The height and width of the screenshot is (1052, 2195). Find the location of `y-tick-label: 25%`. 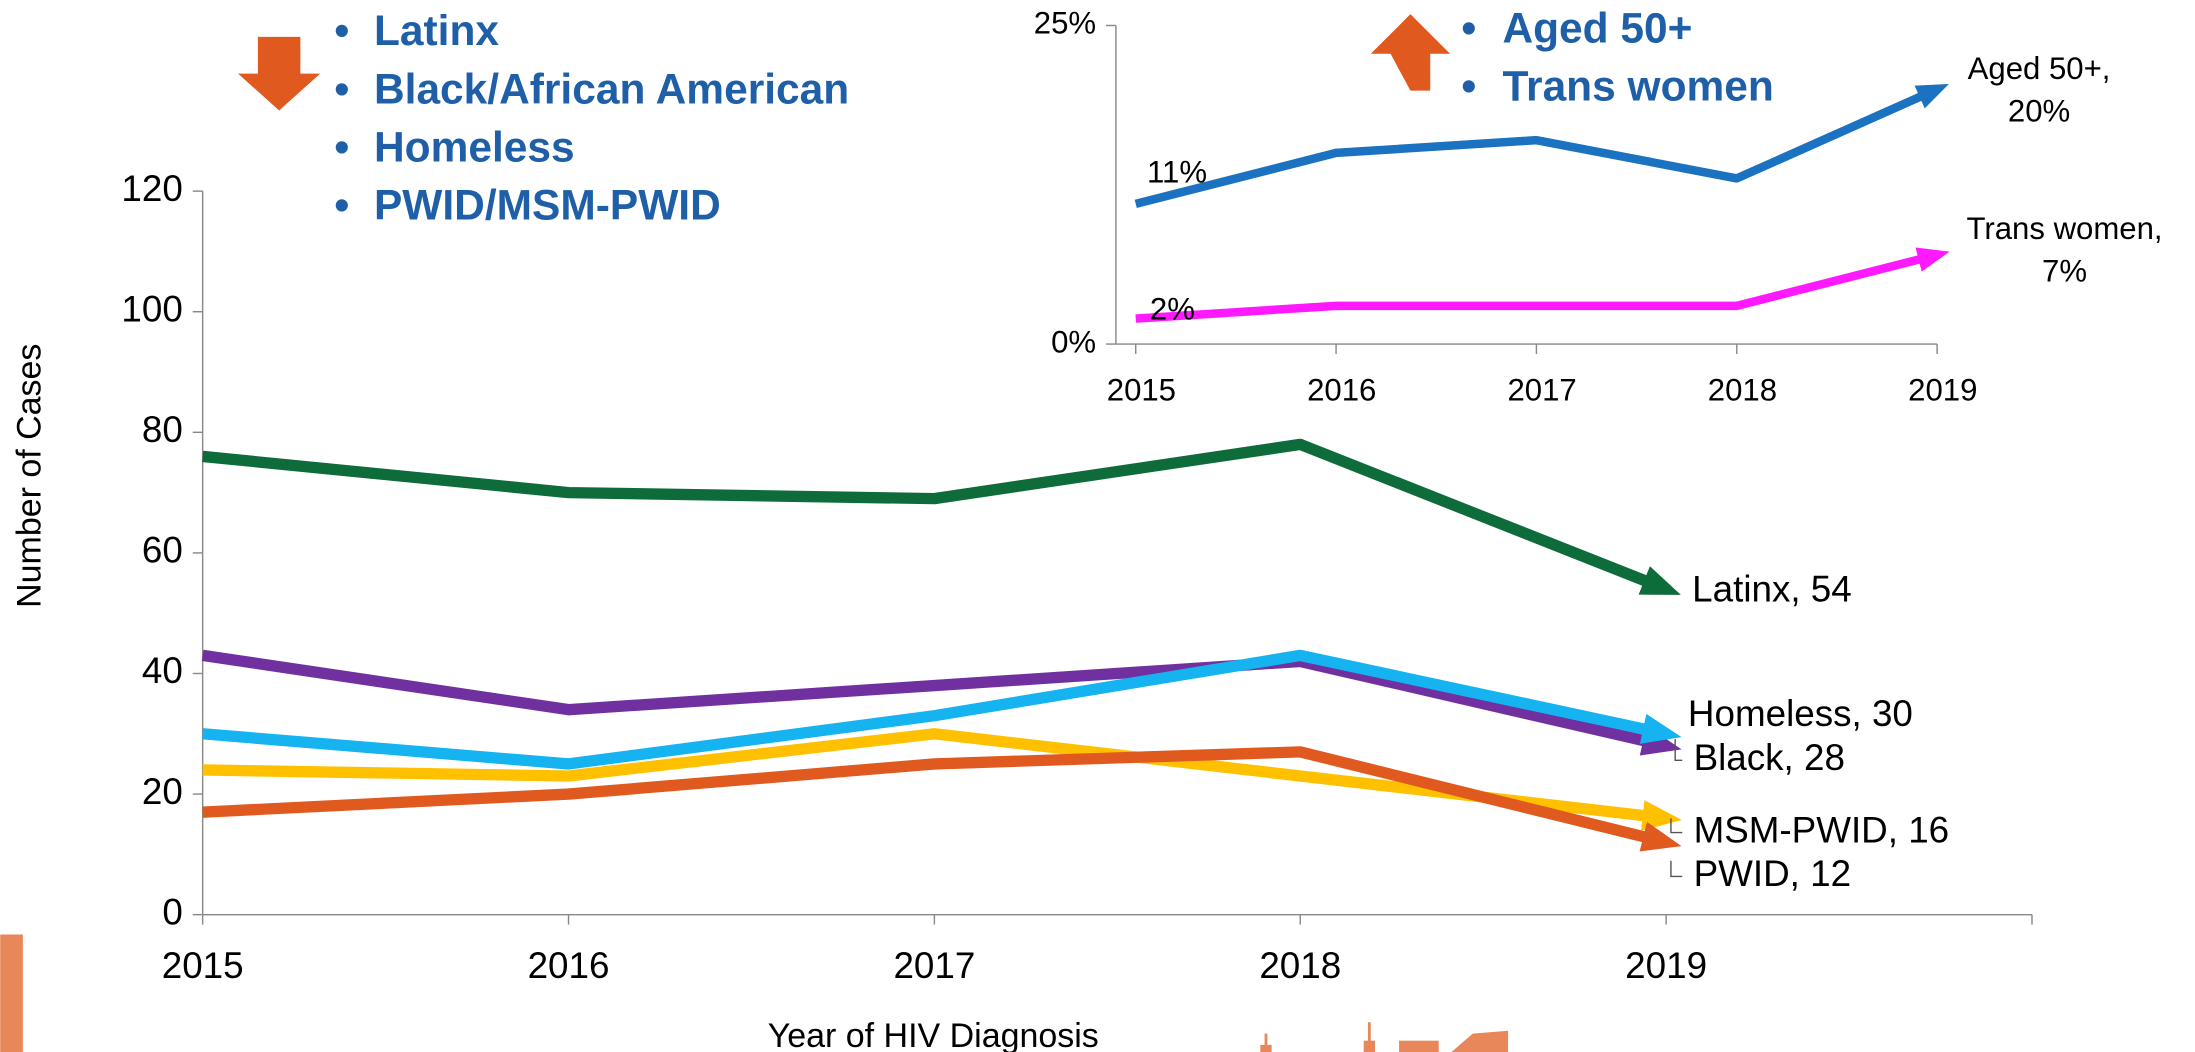

y-tick-label: 25% is located at coordinates (1065, 23).